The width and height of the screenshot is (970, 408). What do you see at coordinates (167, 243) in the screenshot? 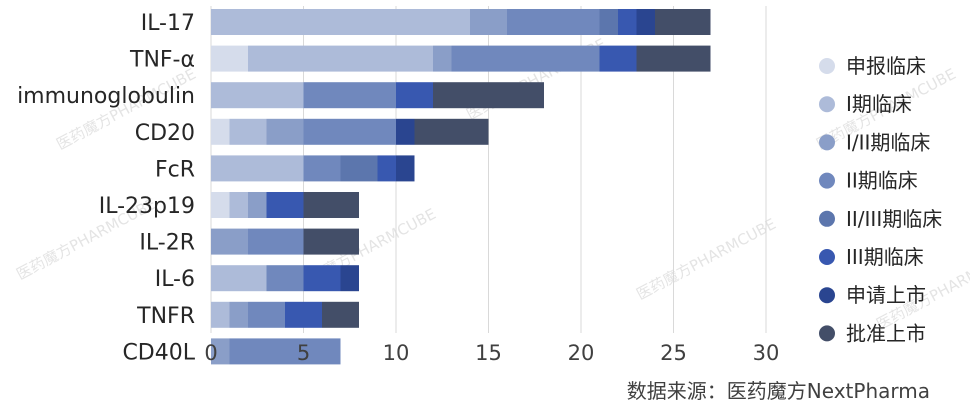
I see `category-label: IL-2R` at bounding box center [167, 243].